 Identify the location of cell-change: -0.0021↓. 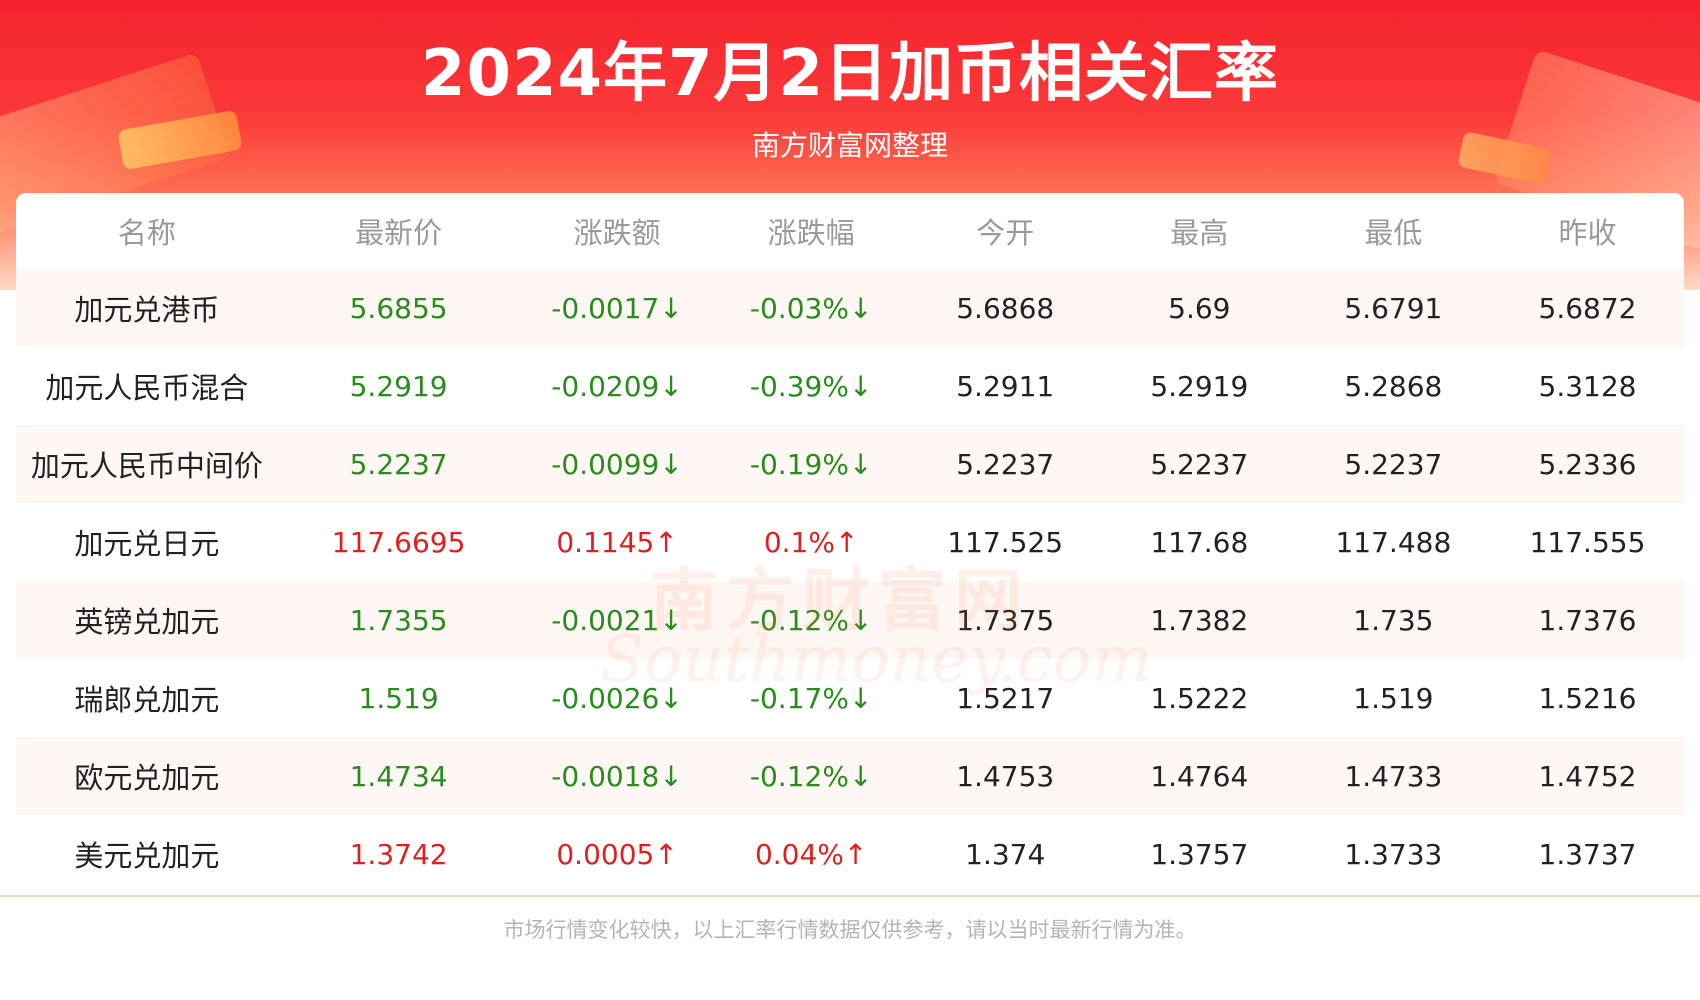
(617, 620).